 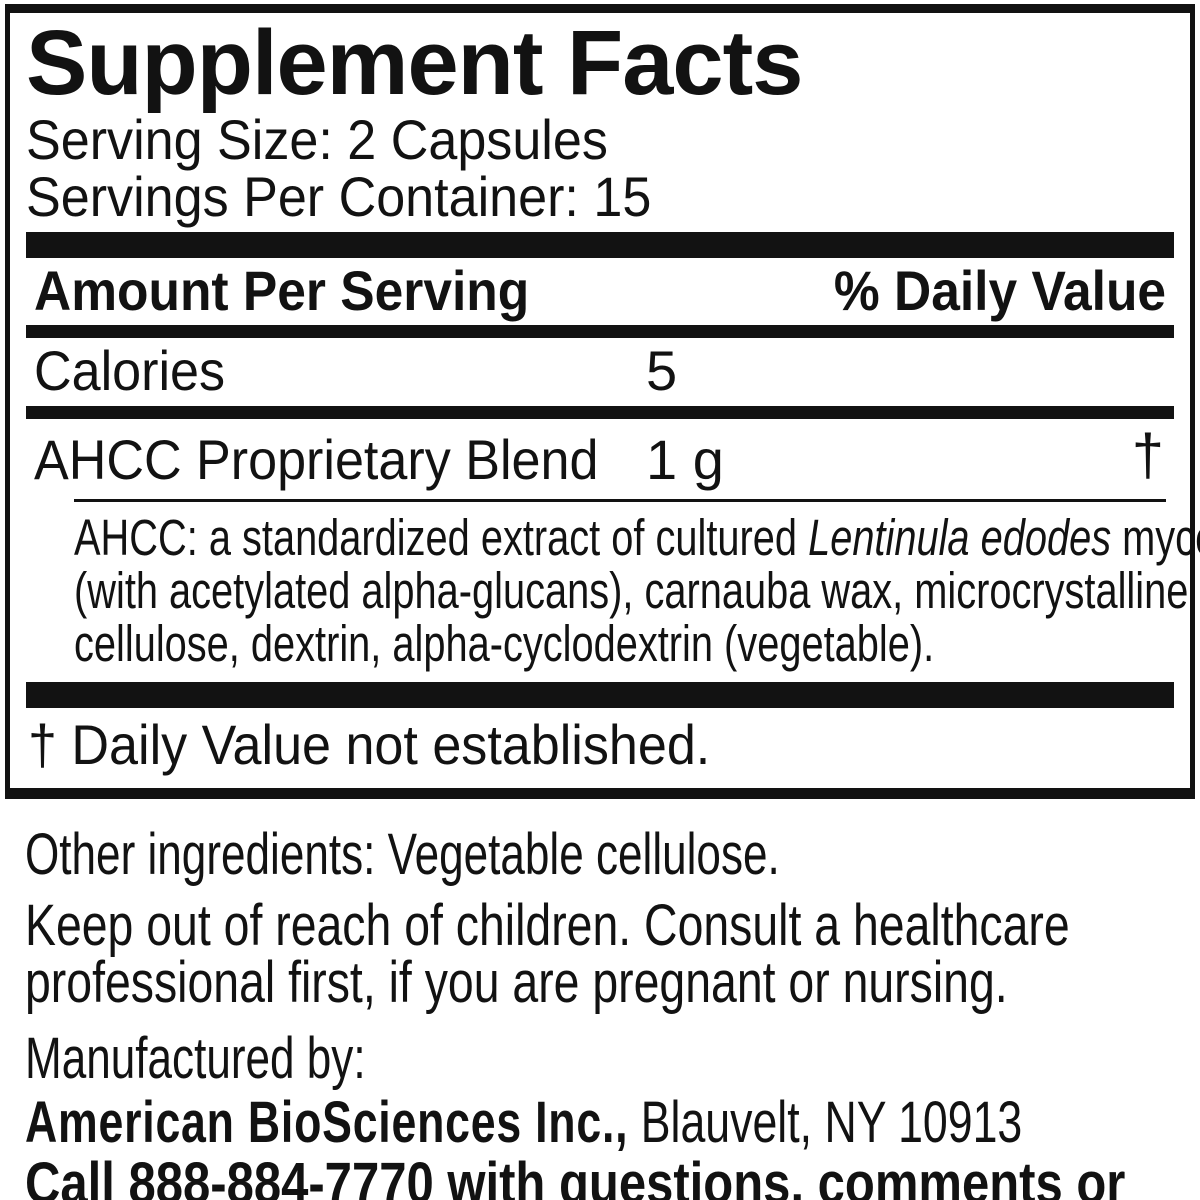 What do you see at coordinates (620, 500) in the screenshot?
I see `blend-underline` at bounding box center [620, 500].